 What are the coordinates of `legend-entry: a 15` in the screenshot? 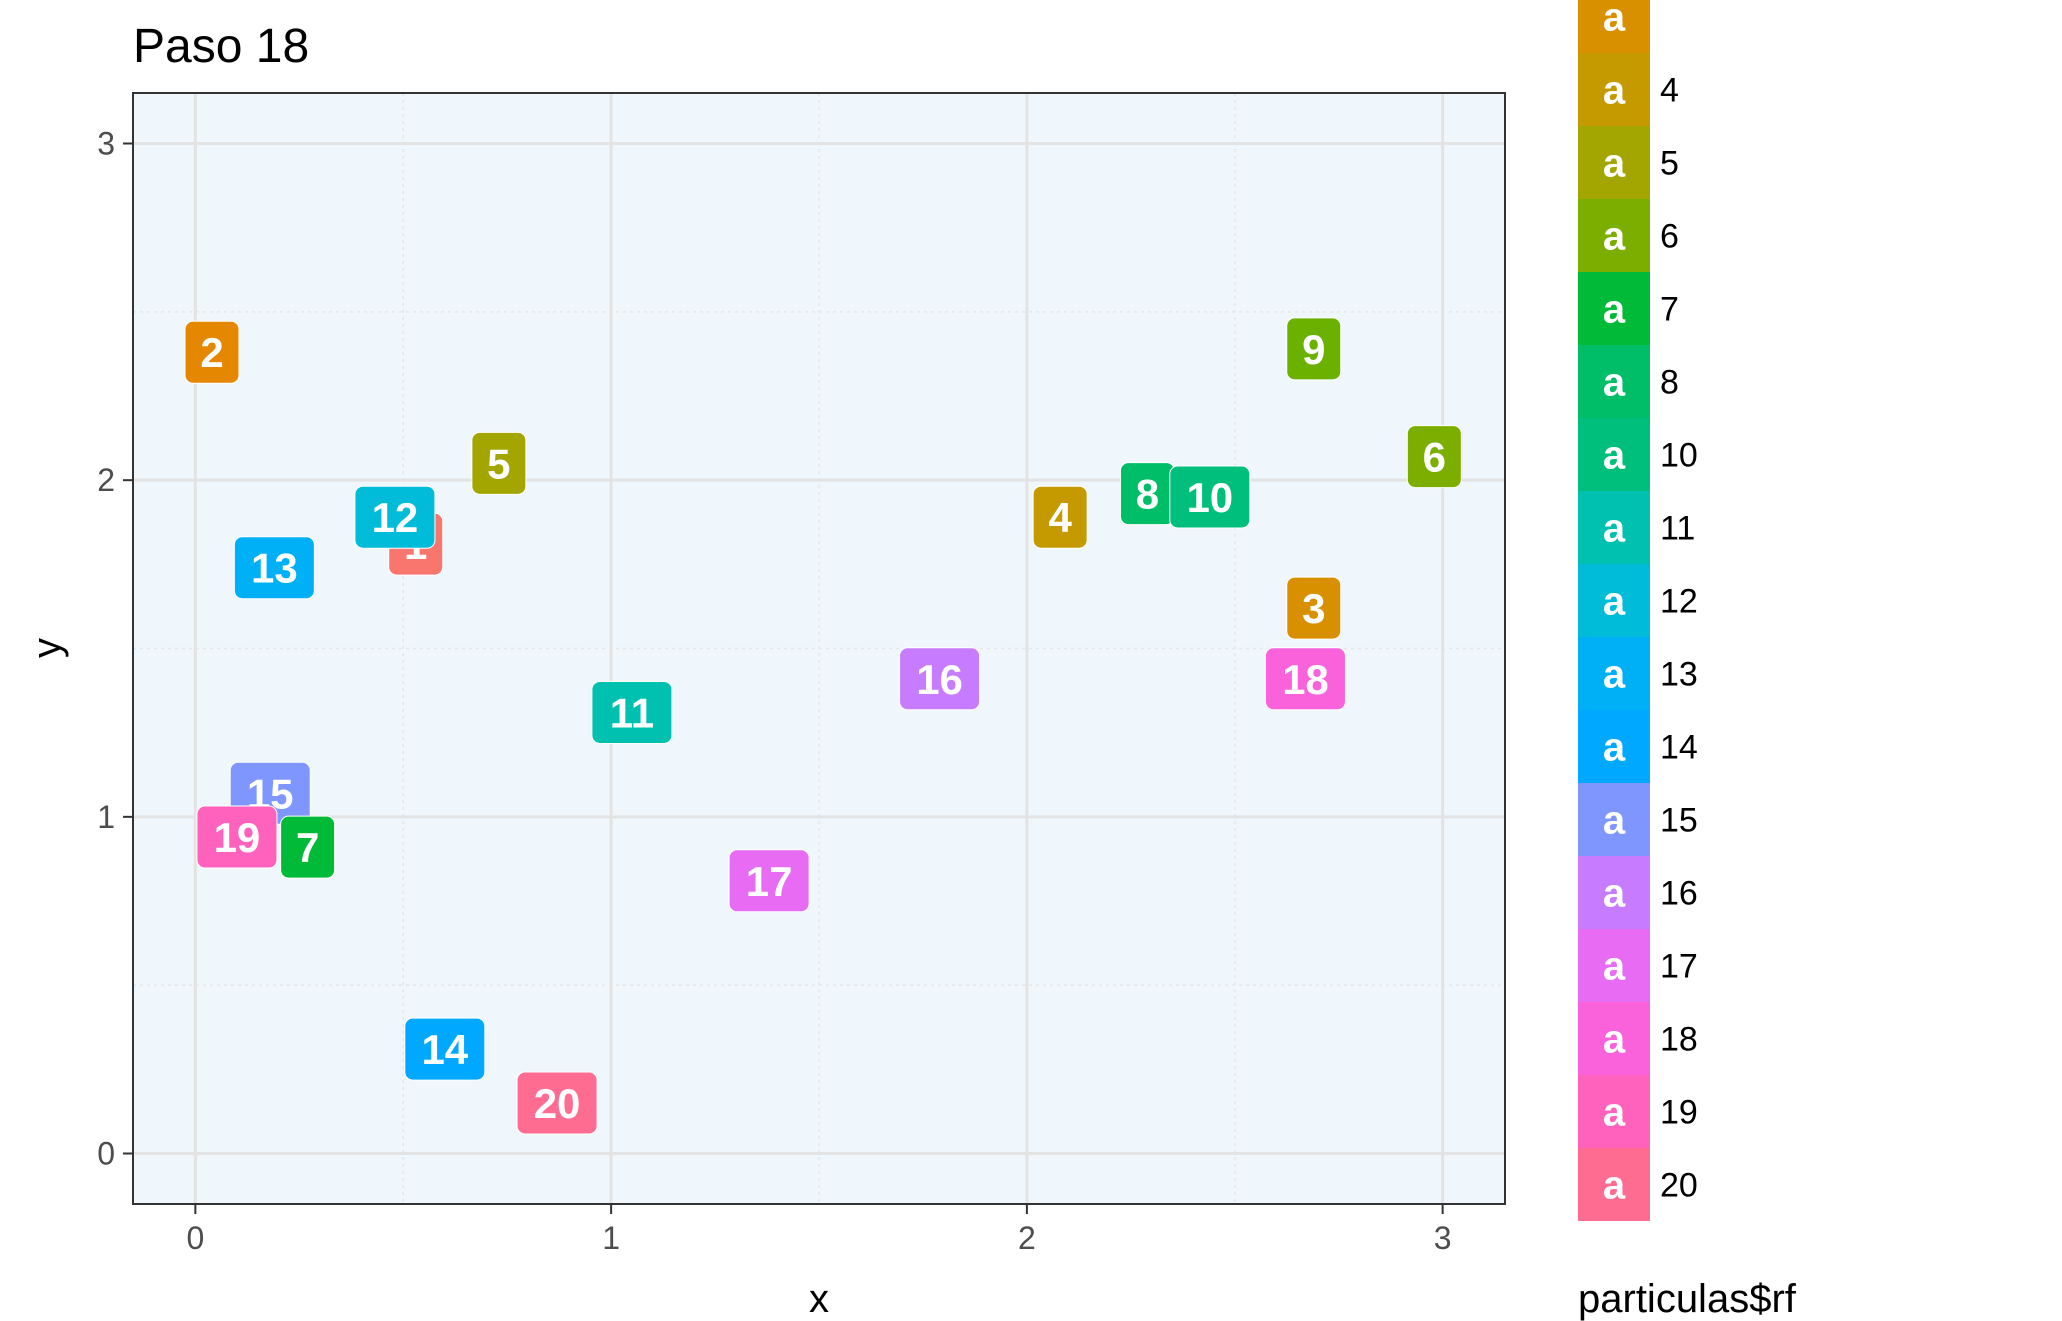 It's located at (1638, 819).